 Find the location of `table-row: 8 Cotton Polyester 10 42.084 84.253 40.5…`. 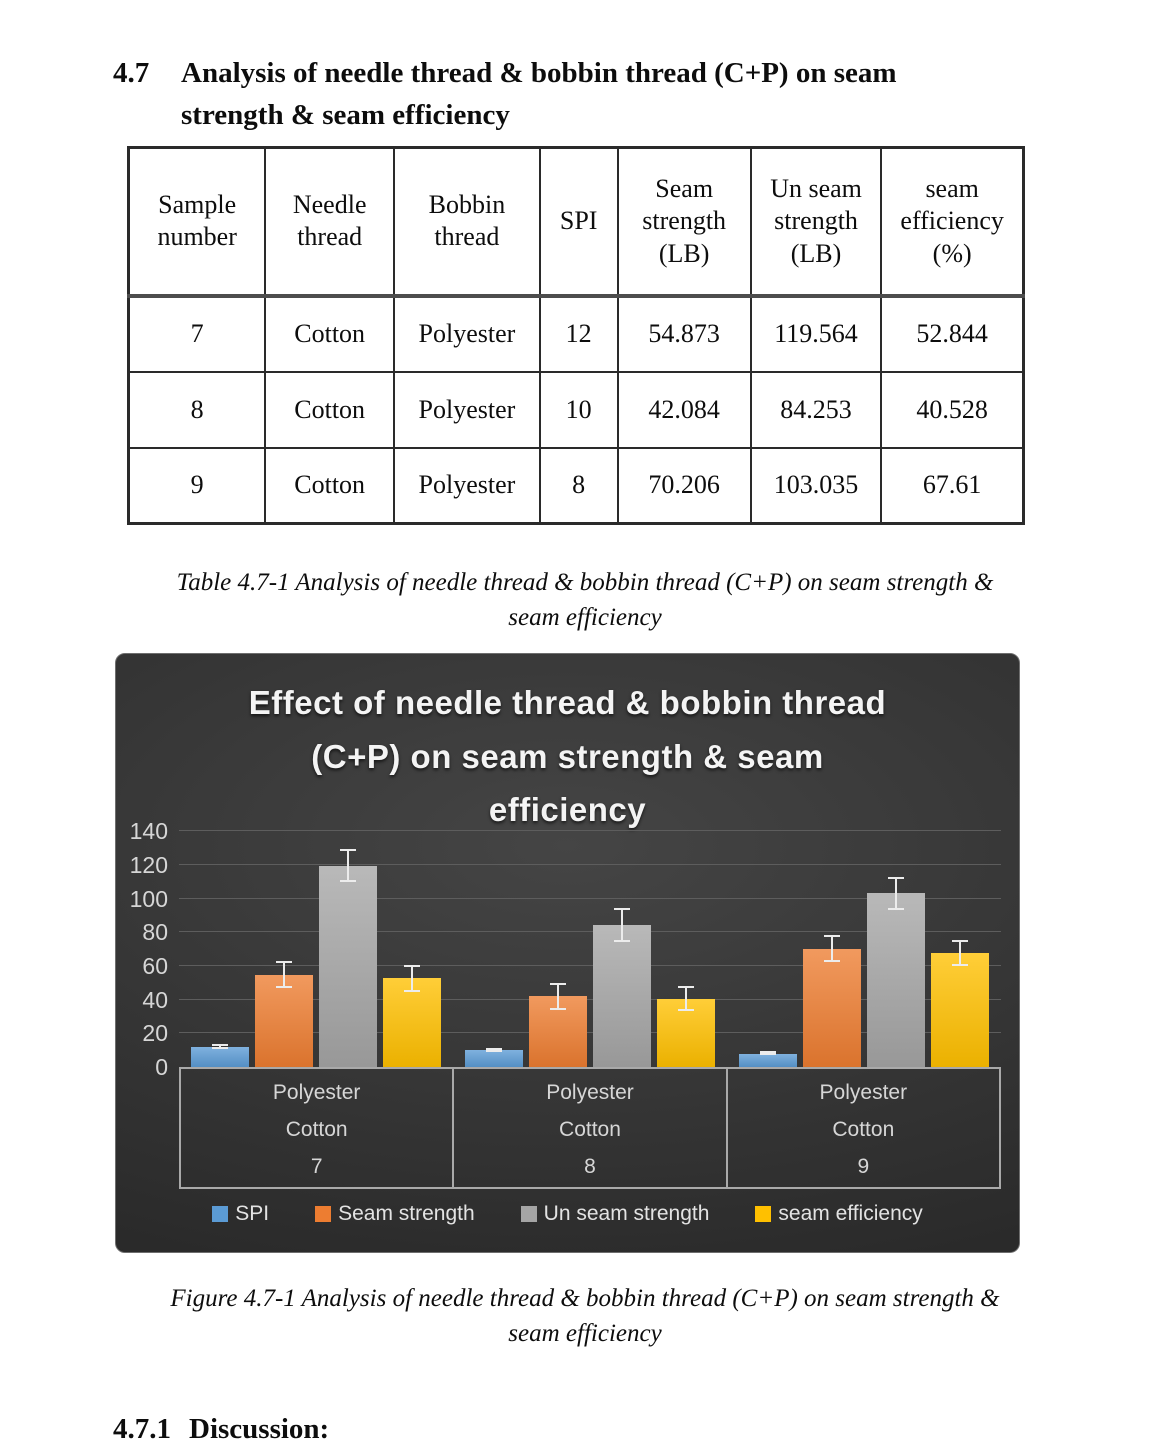

table-row: 8 Cotton Polyester 10 42.084 84.253 40.5… is located at coordinates (576, 409).